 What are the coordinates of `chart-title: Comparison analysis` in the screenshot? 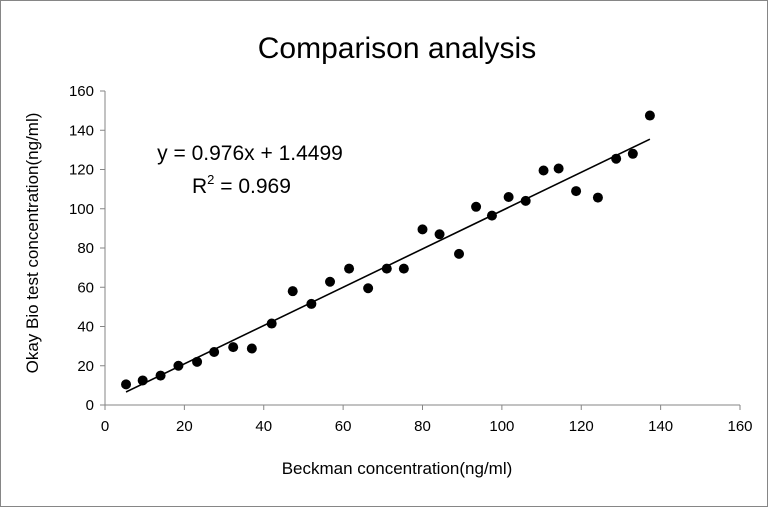 It's located at (397, 48).